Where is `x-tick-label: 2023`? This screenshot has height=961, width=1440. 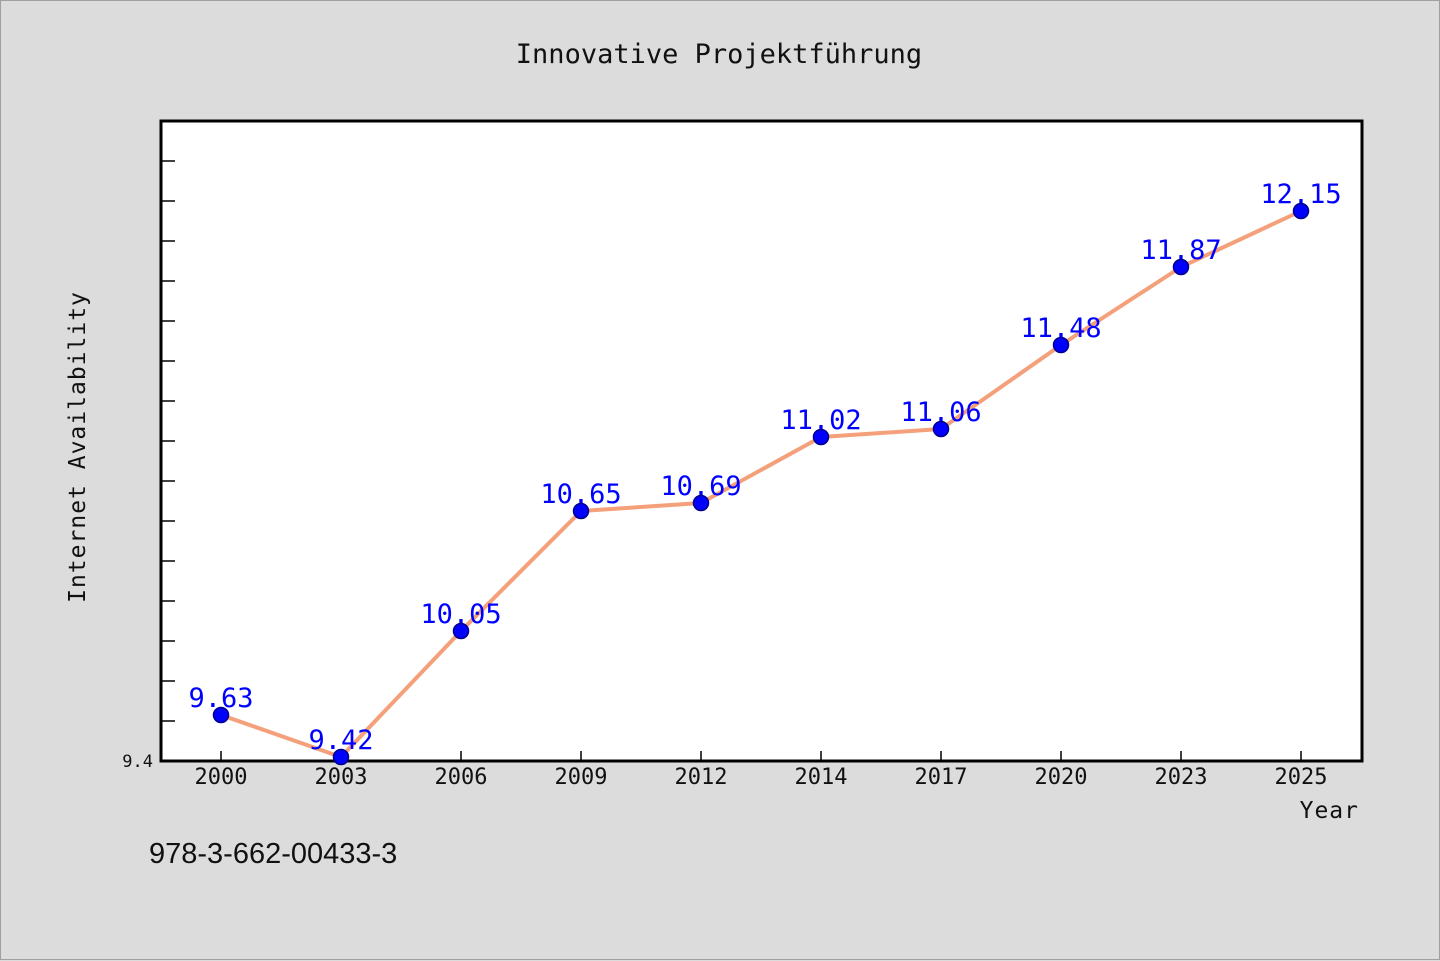
x-tick-label: 2023 is located at coordinates (1181, 777).